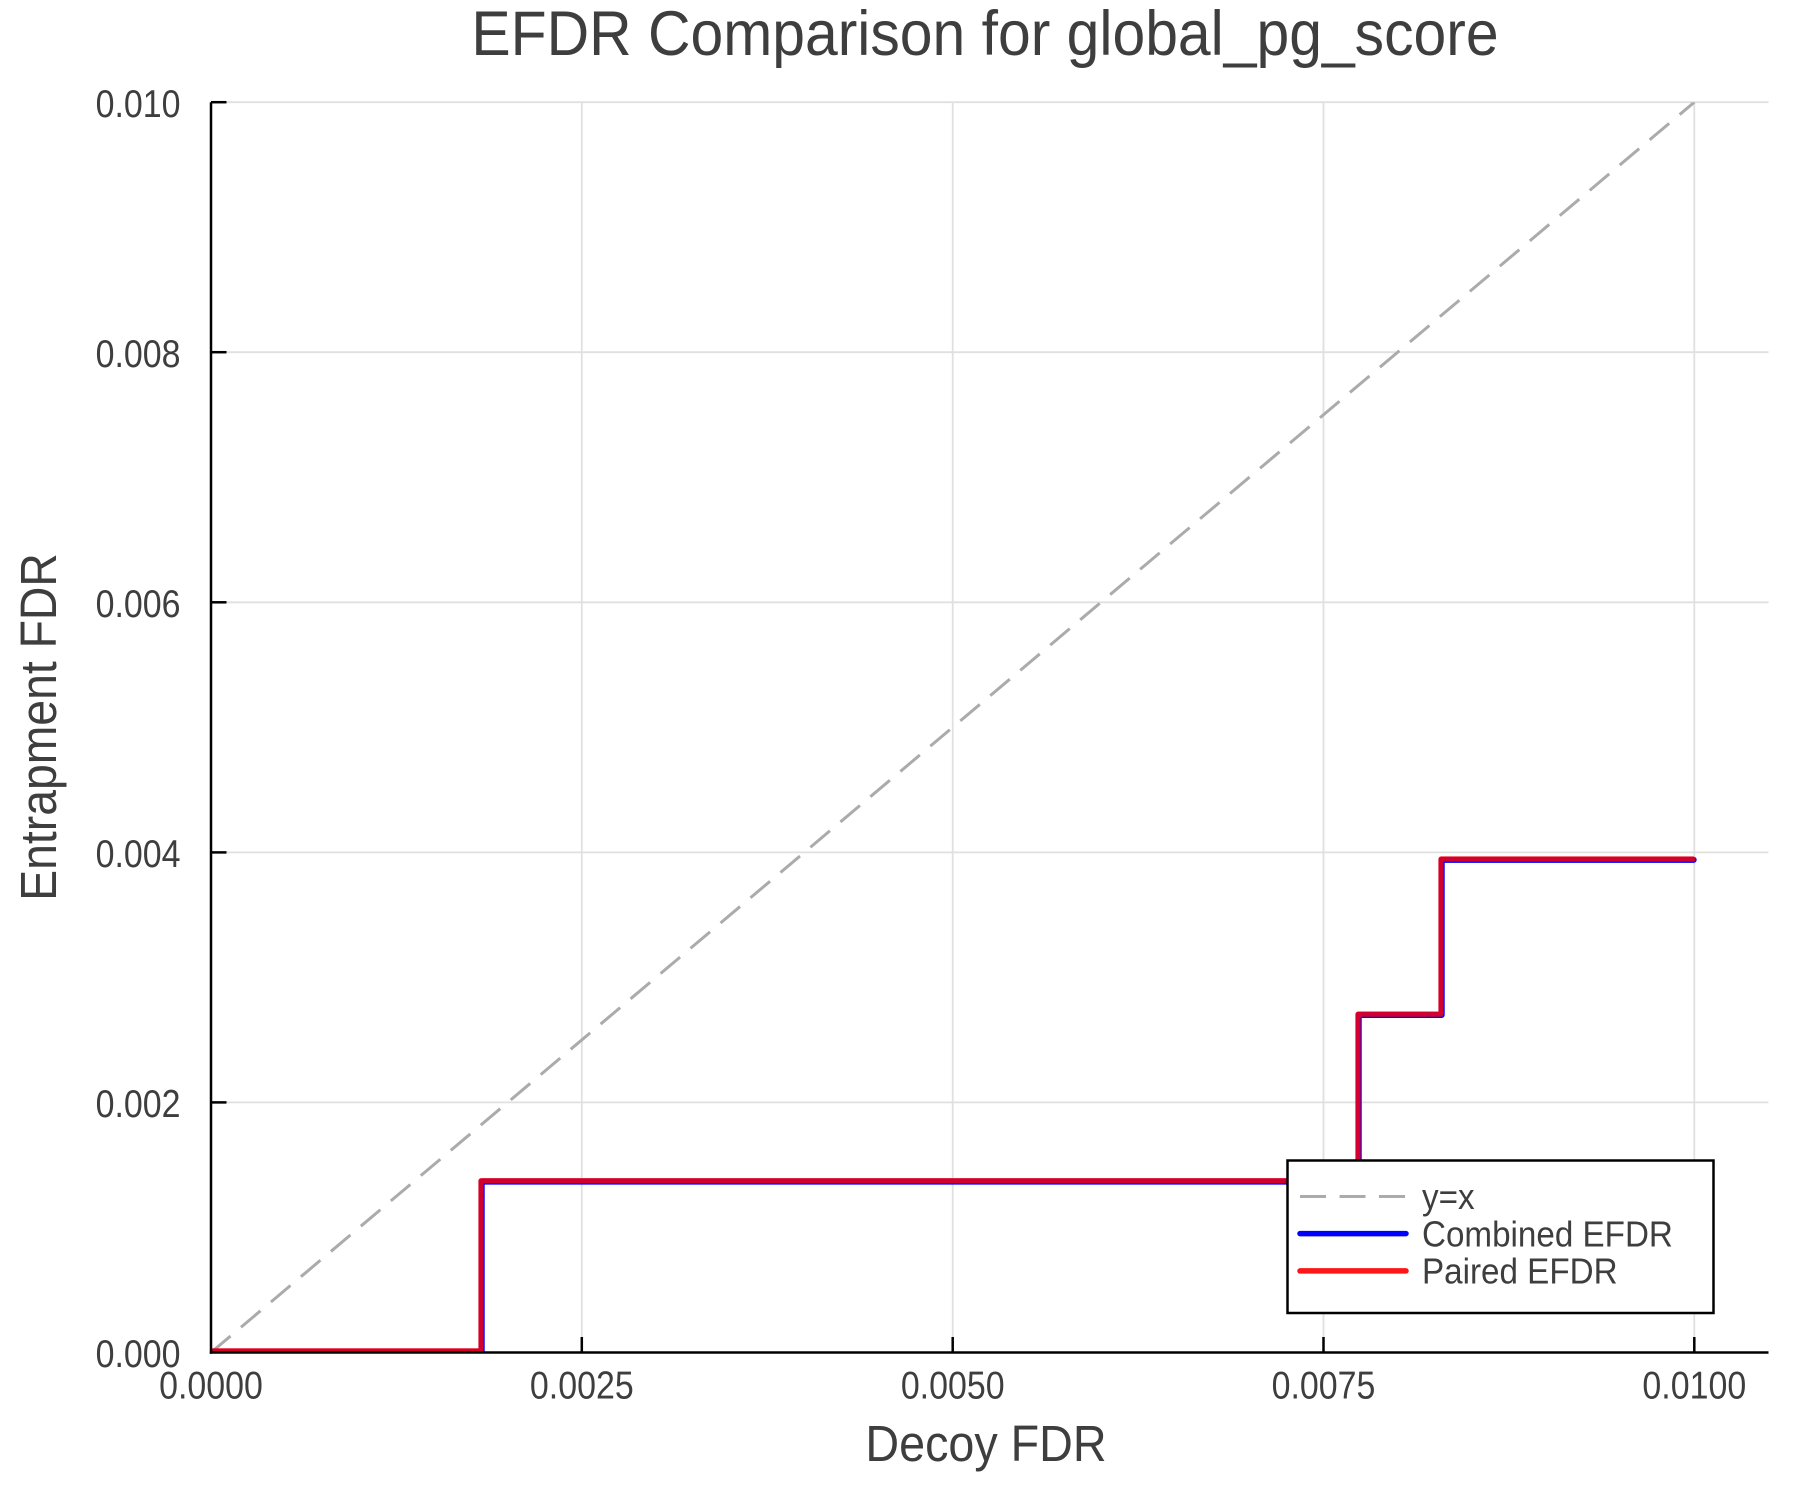 This screenshot has width=1800, height=1505. What do you see at coordinates (1520, 1271) in the screenshot?
I see `svg-text: Paired EFDR` at bounding box center [1520, 1271].